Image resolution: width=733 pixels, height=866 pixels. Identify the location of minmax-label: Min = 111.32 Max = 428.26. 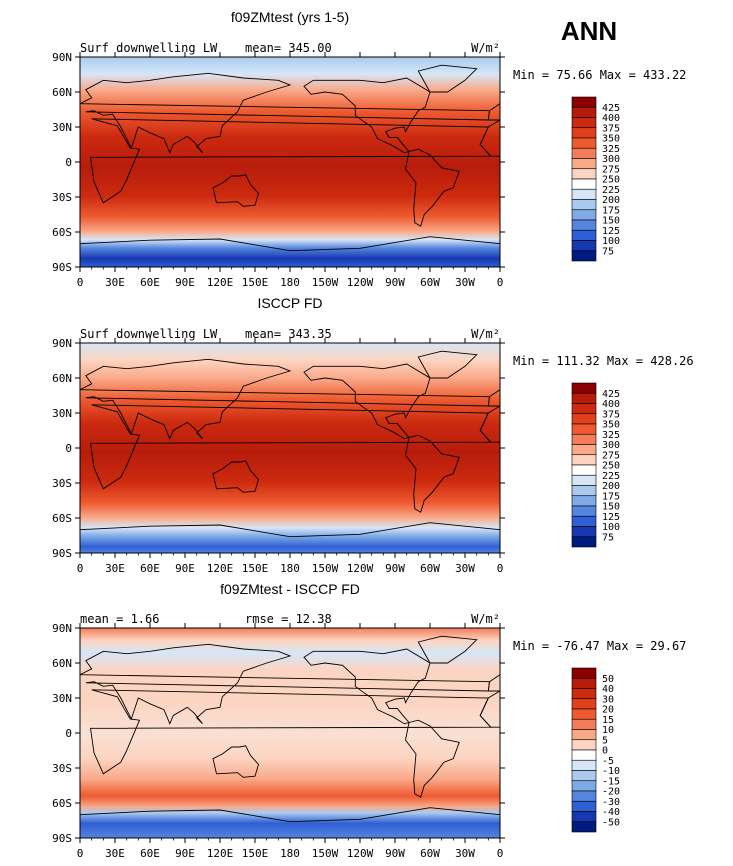
(603, 361).